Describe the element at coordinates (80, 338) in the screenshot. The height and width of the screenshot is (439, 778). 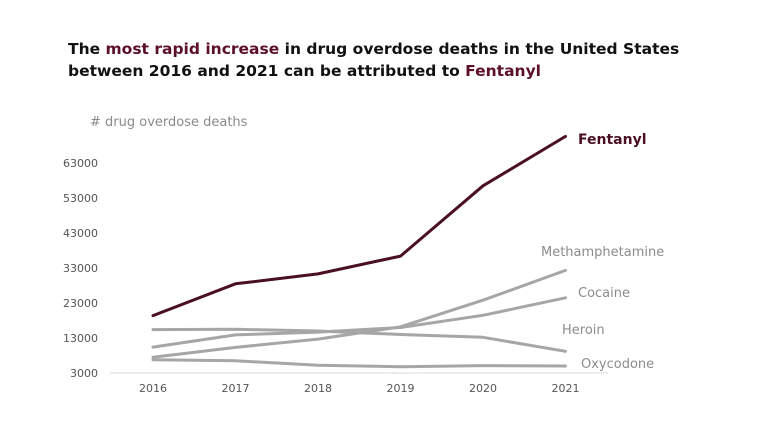
I see `y-tick-label: 13000` at that location.